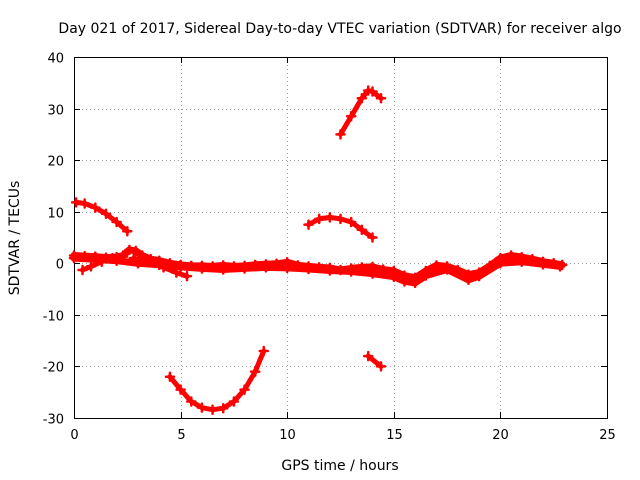  What do you see at coordinates (15, 238) in the screenshot?
I see `y-axis-label: SDTVAR / TECUs` at bounding box center [15, 238].